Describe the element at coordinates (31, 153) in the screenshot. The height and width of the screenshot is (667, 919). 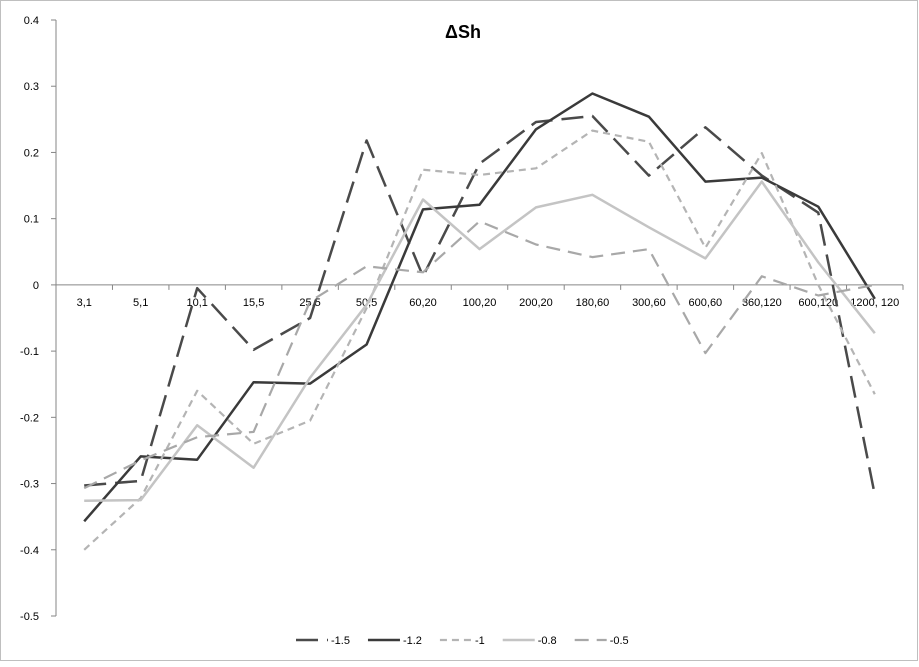
I see `y-tick-label: 0.2` at that location.